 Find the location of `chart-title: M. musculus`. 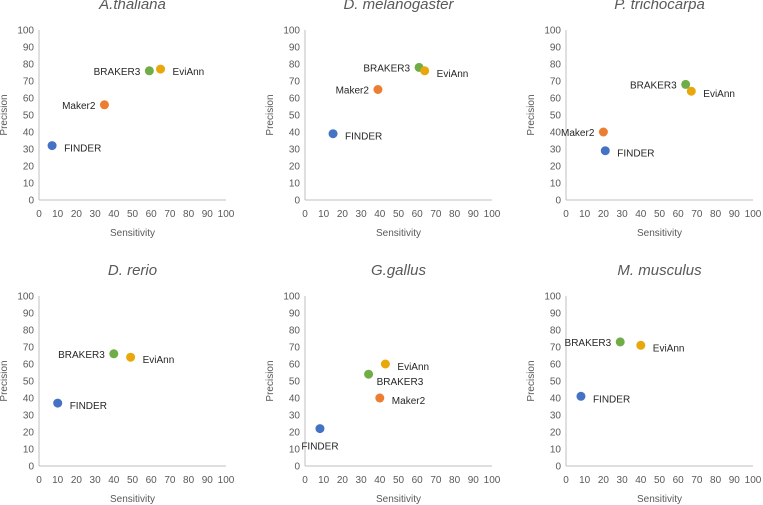

chart-title: M. musculus is located at coordinates (659, 270).